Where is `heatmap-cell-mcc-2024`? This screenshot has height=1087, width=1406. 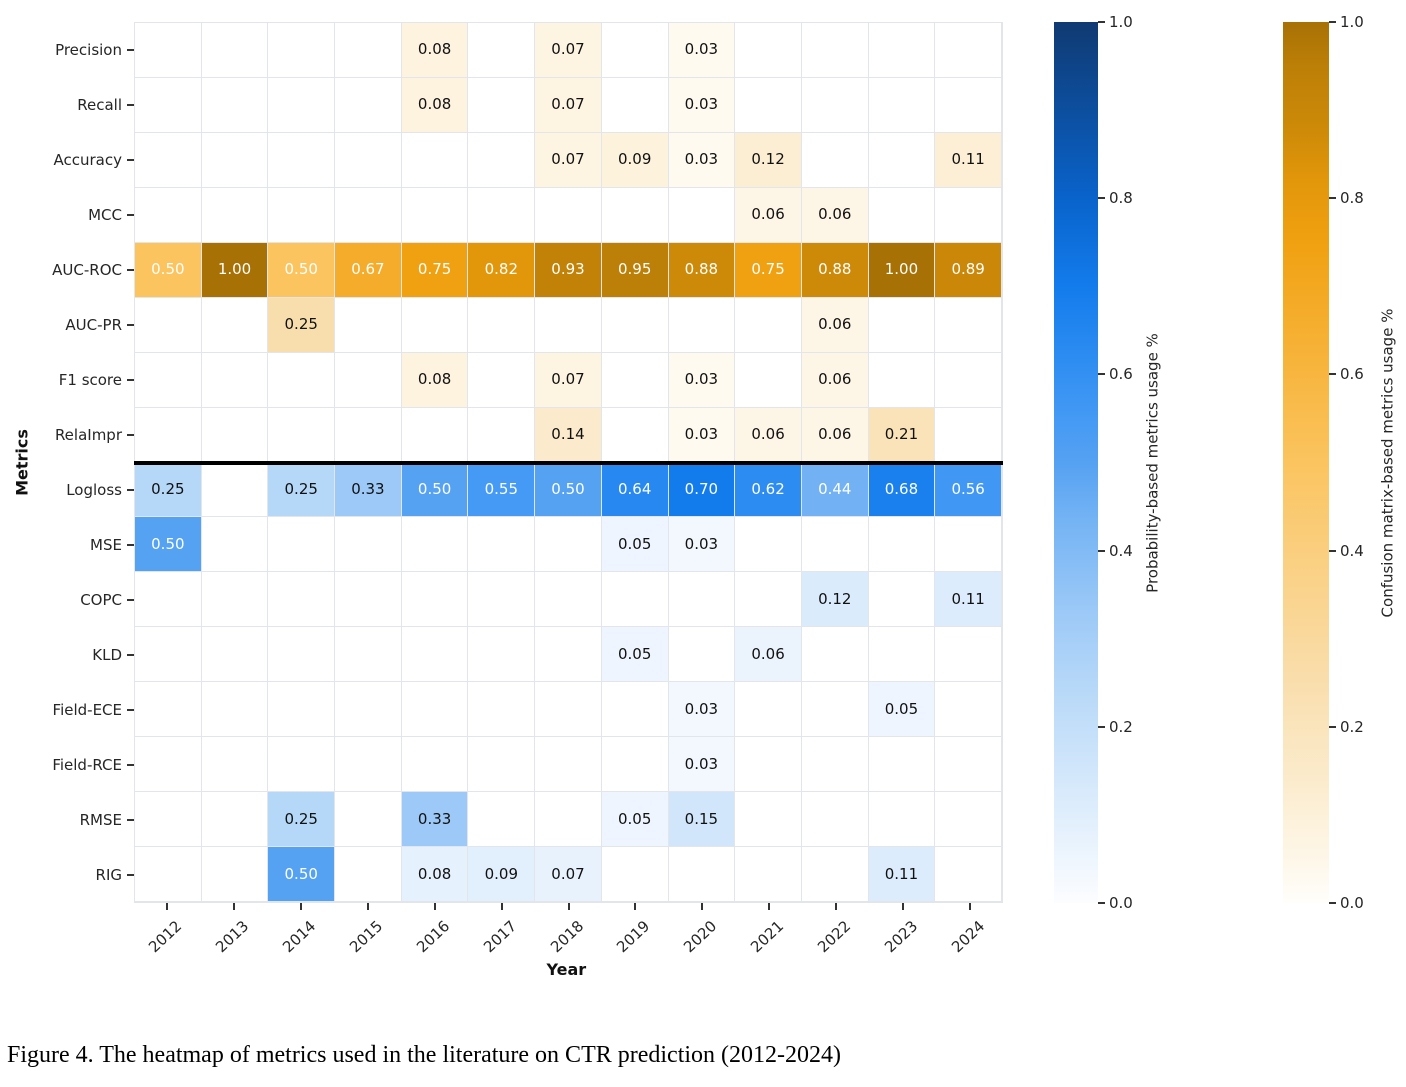
heatmap-cell-mcc-2024 is located at coordinates (968, 215).